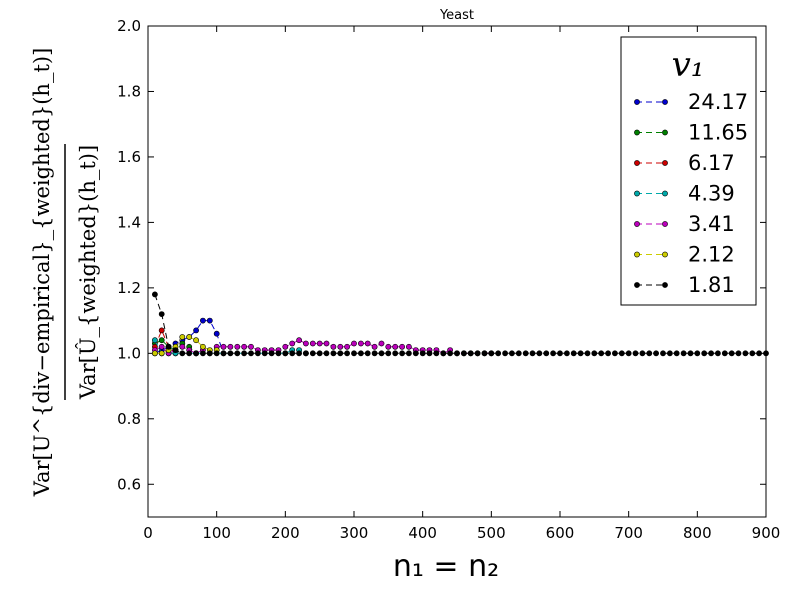 Image resolution: width=800 pixels, height=600 pixels. I want to click on x-tick-label: 400, so click(422, 533).